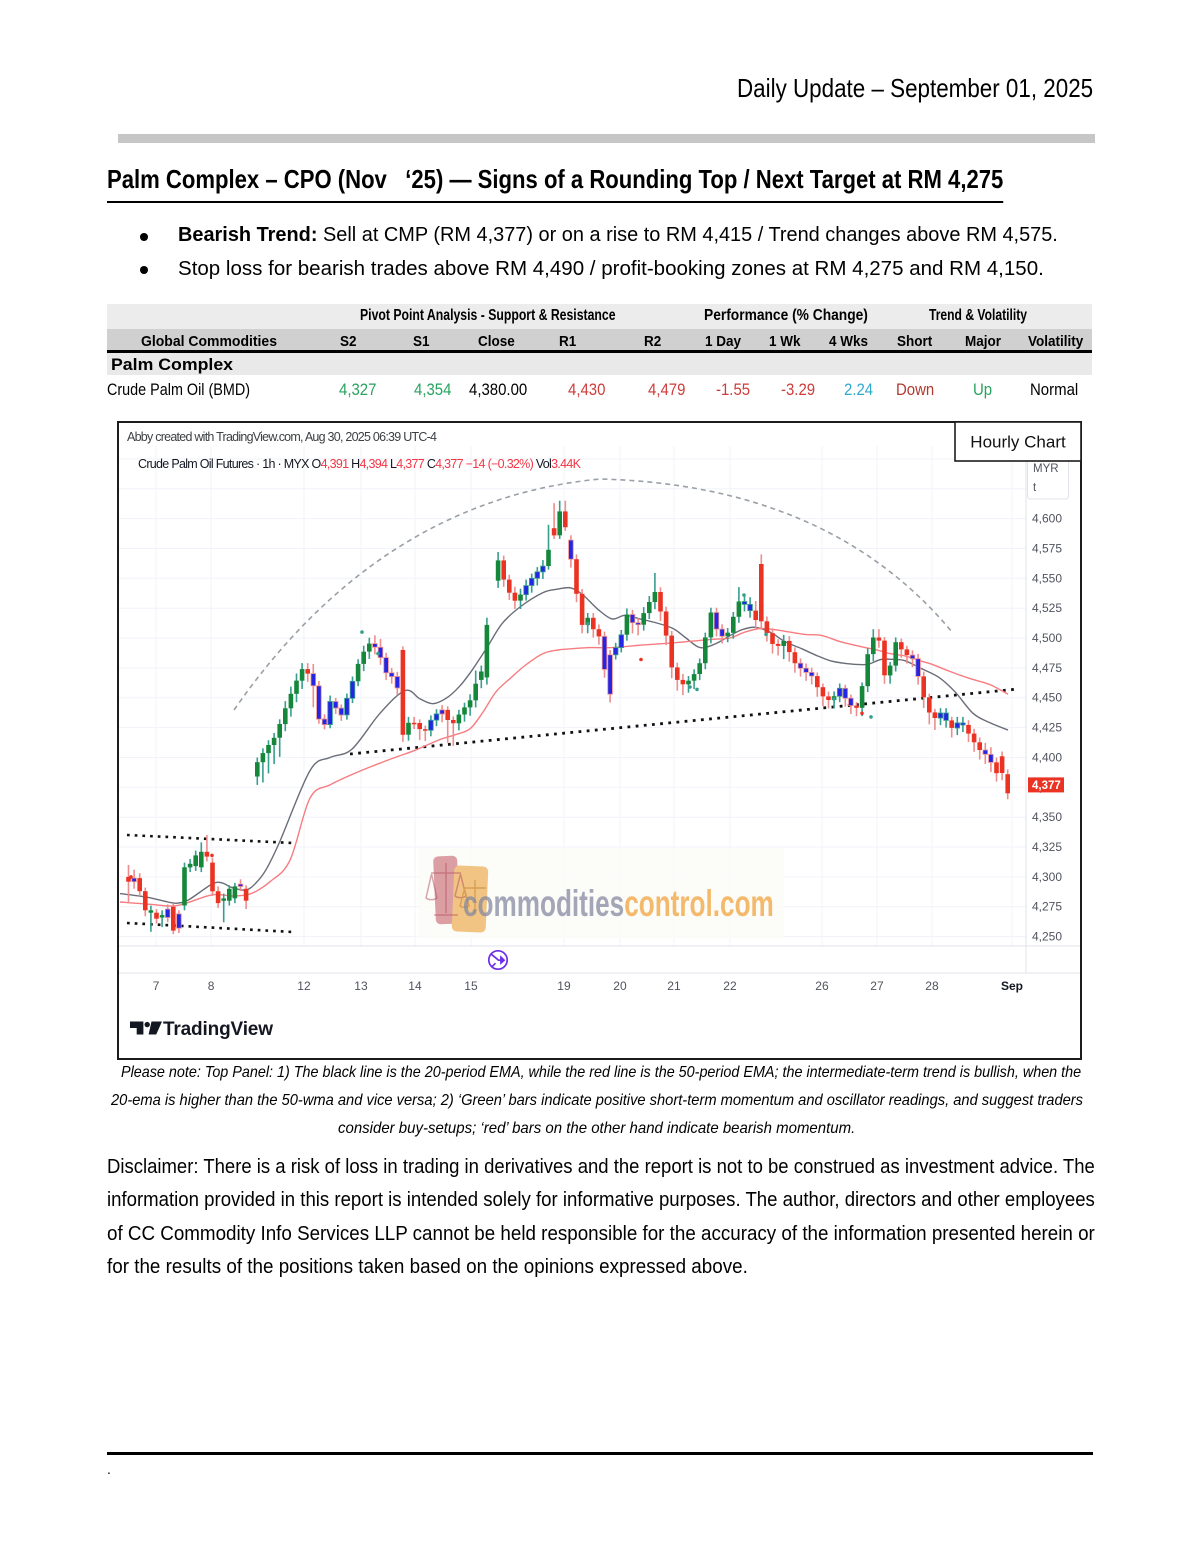 The width and height of the screenshot is (1200, 1553). I want to click on svg-text: 12, so click(304, 986).